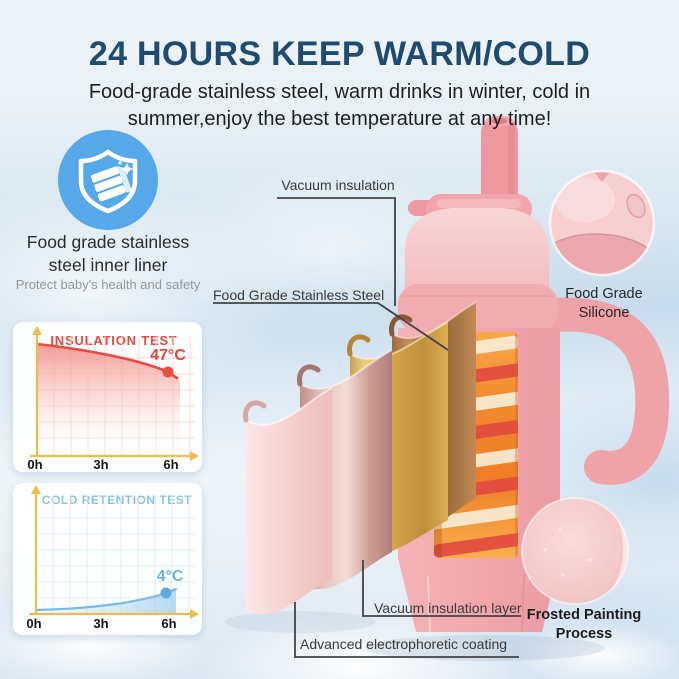 This screenshot has width=679, height=679. Describe the element at coordinates (166, 593) in the screenshot. I see `cold-data-point` at that location.